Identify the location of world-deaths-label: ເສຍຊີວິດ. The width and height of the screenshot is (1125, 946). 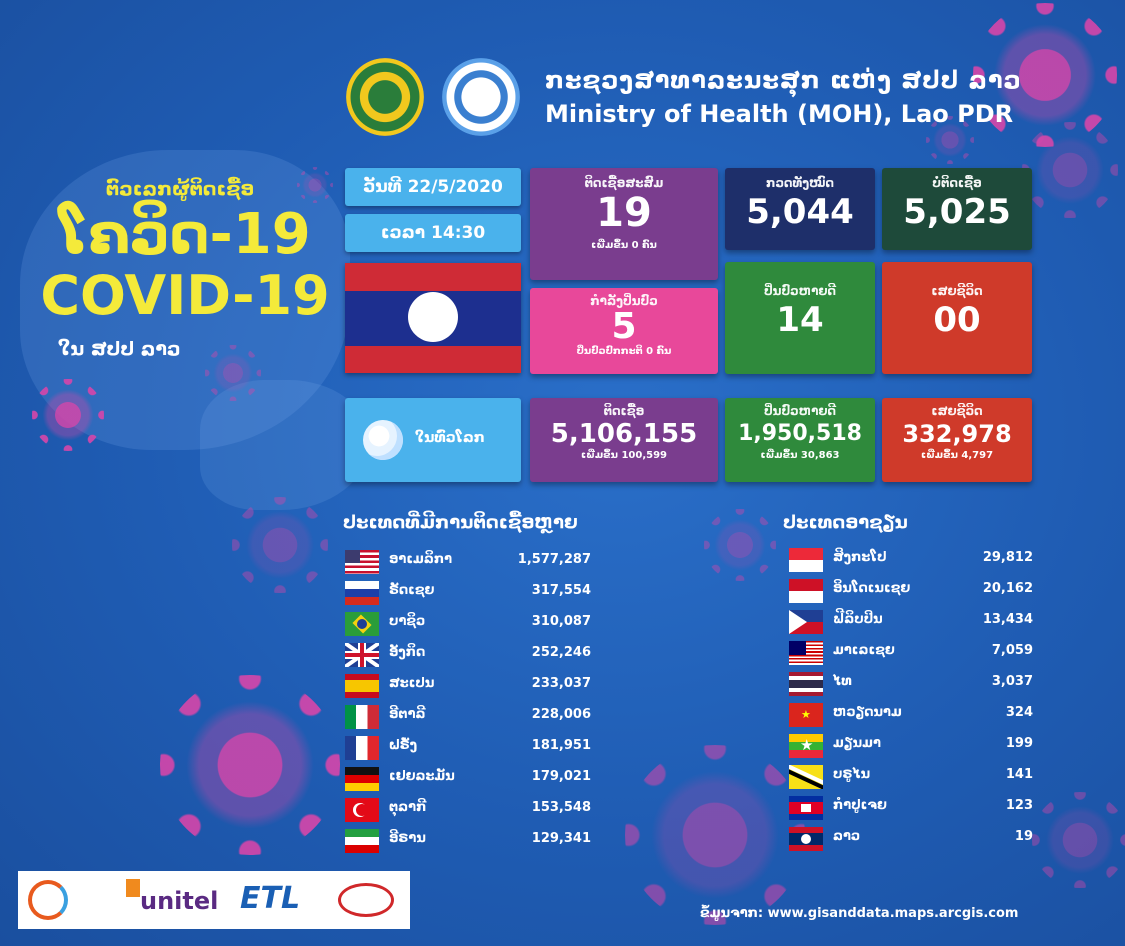
(957, 411).